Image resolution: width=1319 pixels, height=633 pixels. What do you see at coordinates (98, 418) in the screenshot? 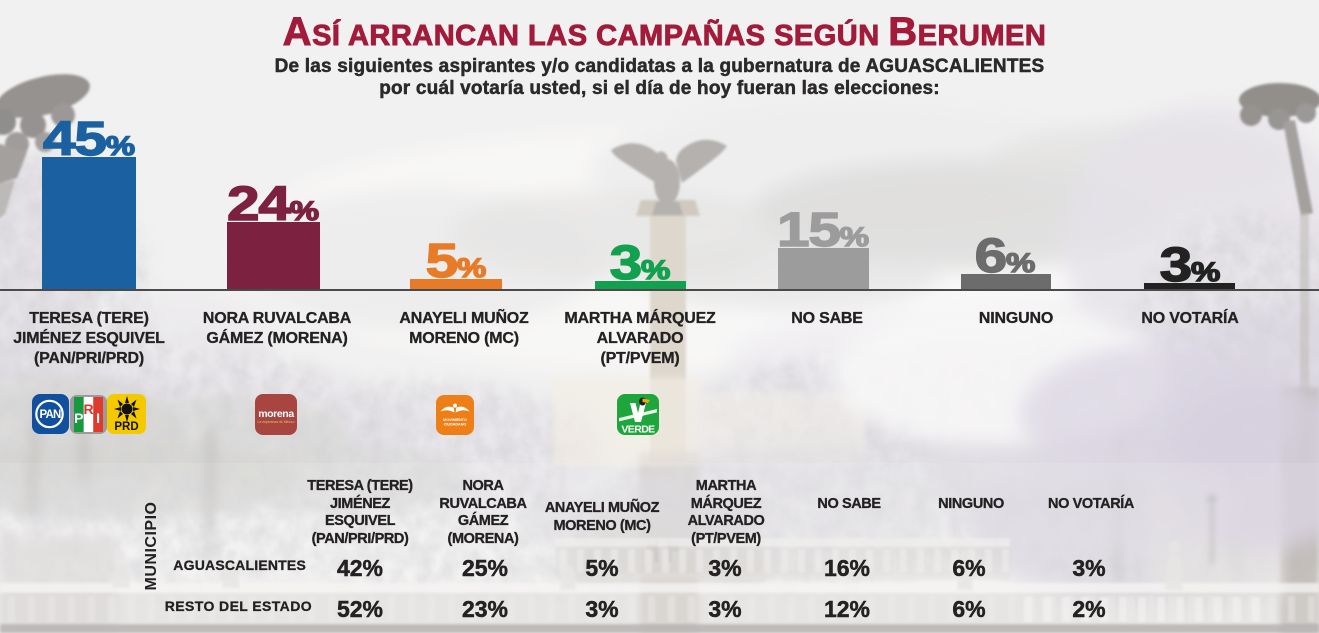
I see `svg-text: I` at bounding box center [98, 418].